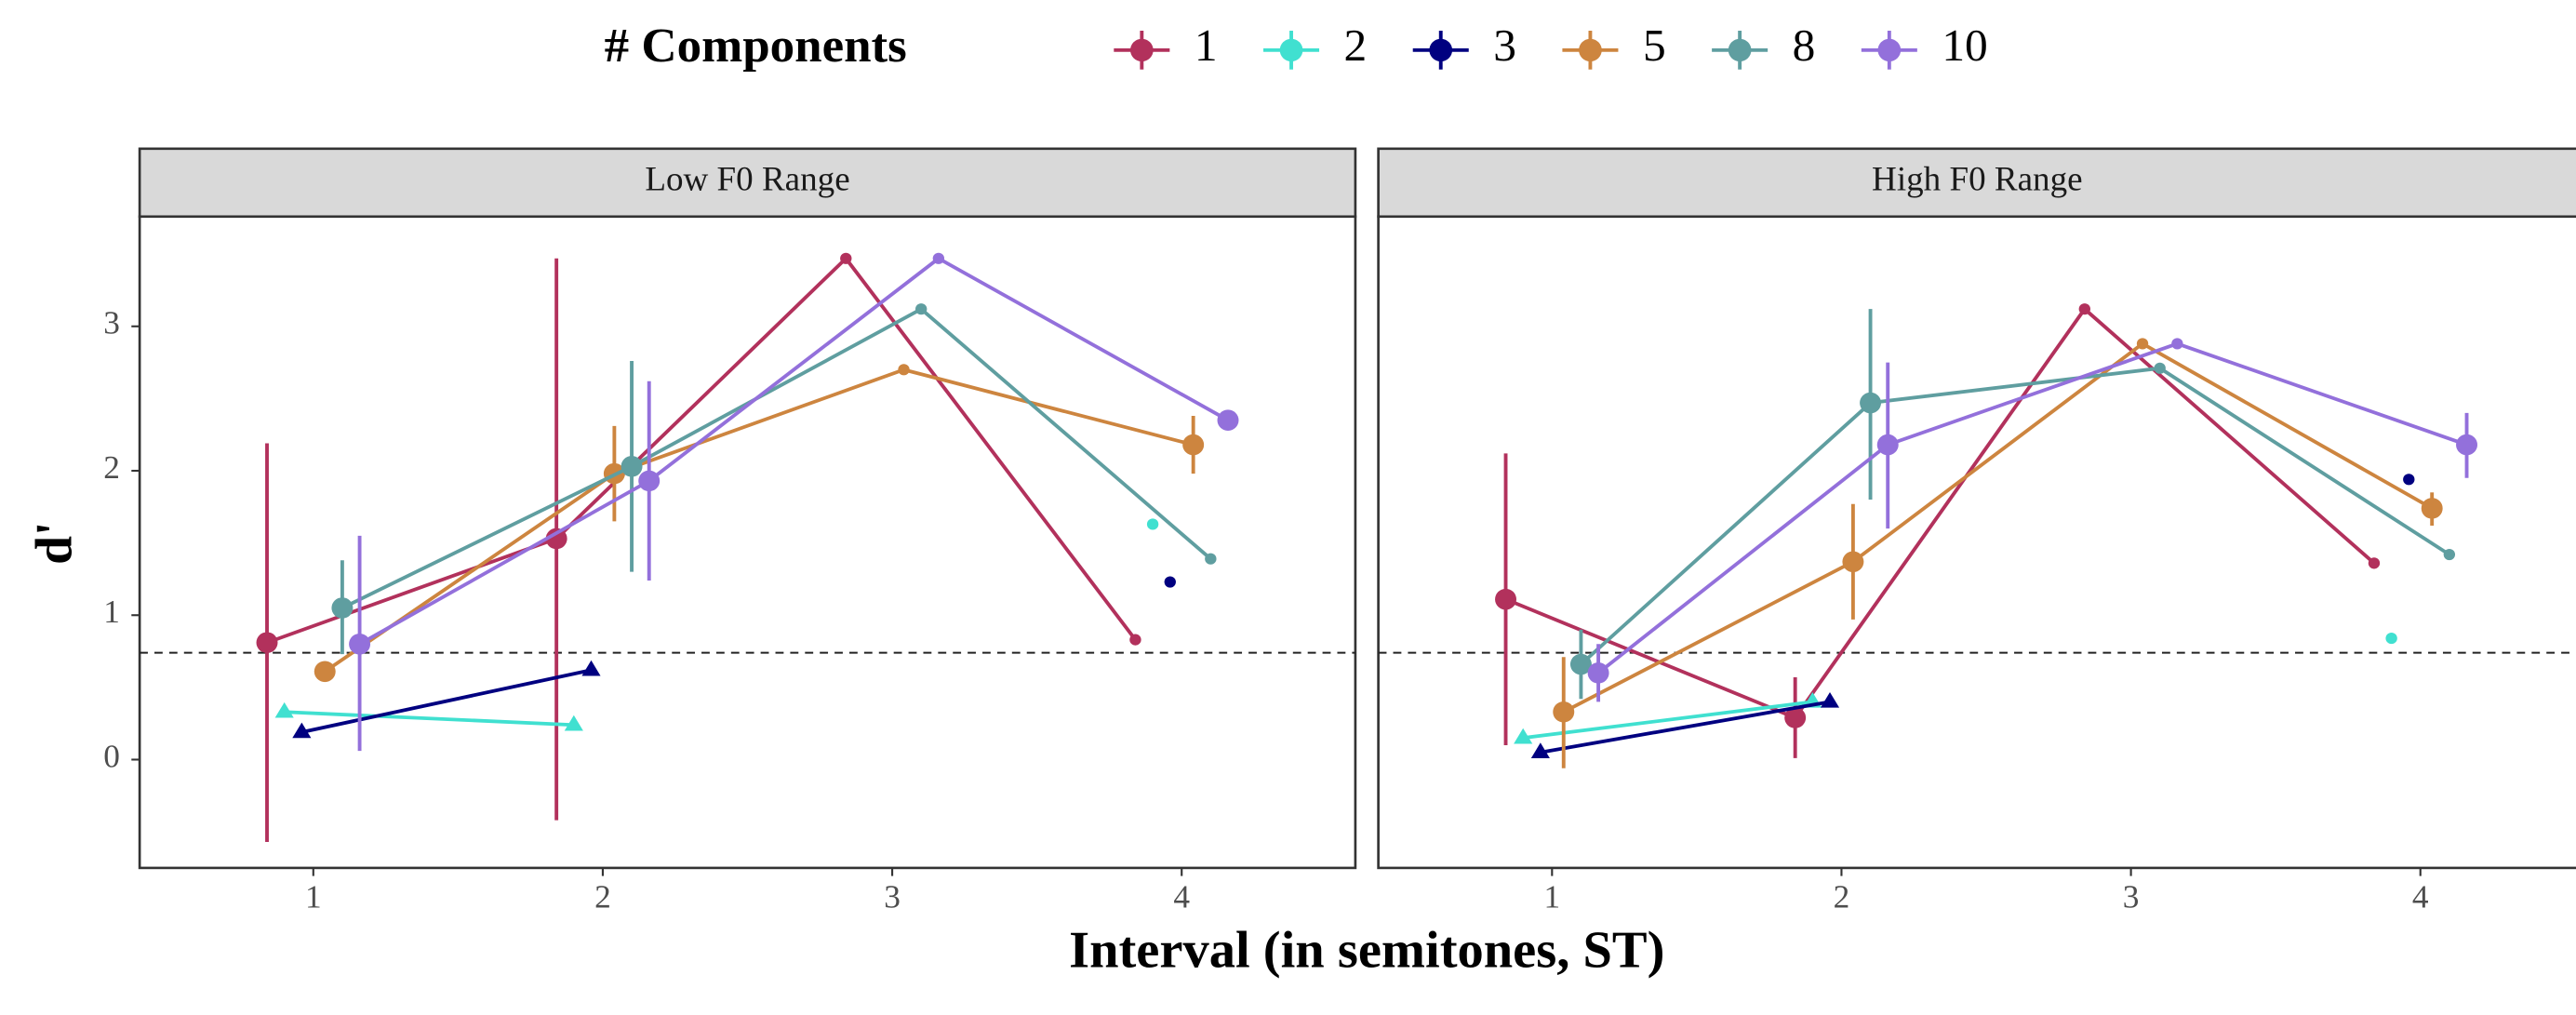 The image size is (2576, 1015). I want to click on y-tick-label: 3, so click(111, 323).